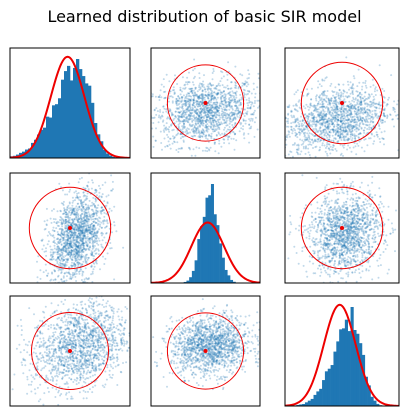 Image resolution: width=409 pixels, height=416 pixels. What do you see at coordinates (372, 401) in the screenshot?
I see `histogram-bar` at bounding box center [372, 401].